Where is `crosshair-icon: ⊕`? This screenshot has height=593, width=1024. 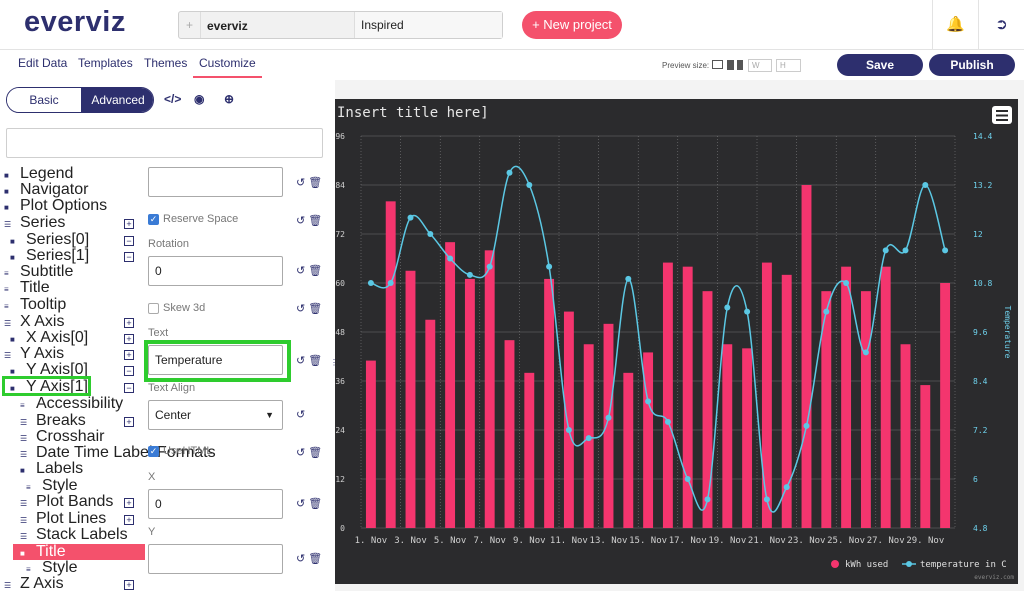 crosshair-icon: ⊕ is located at coordinates (229, 99).